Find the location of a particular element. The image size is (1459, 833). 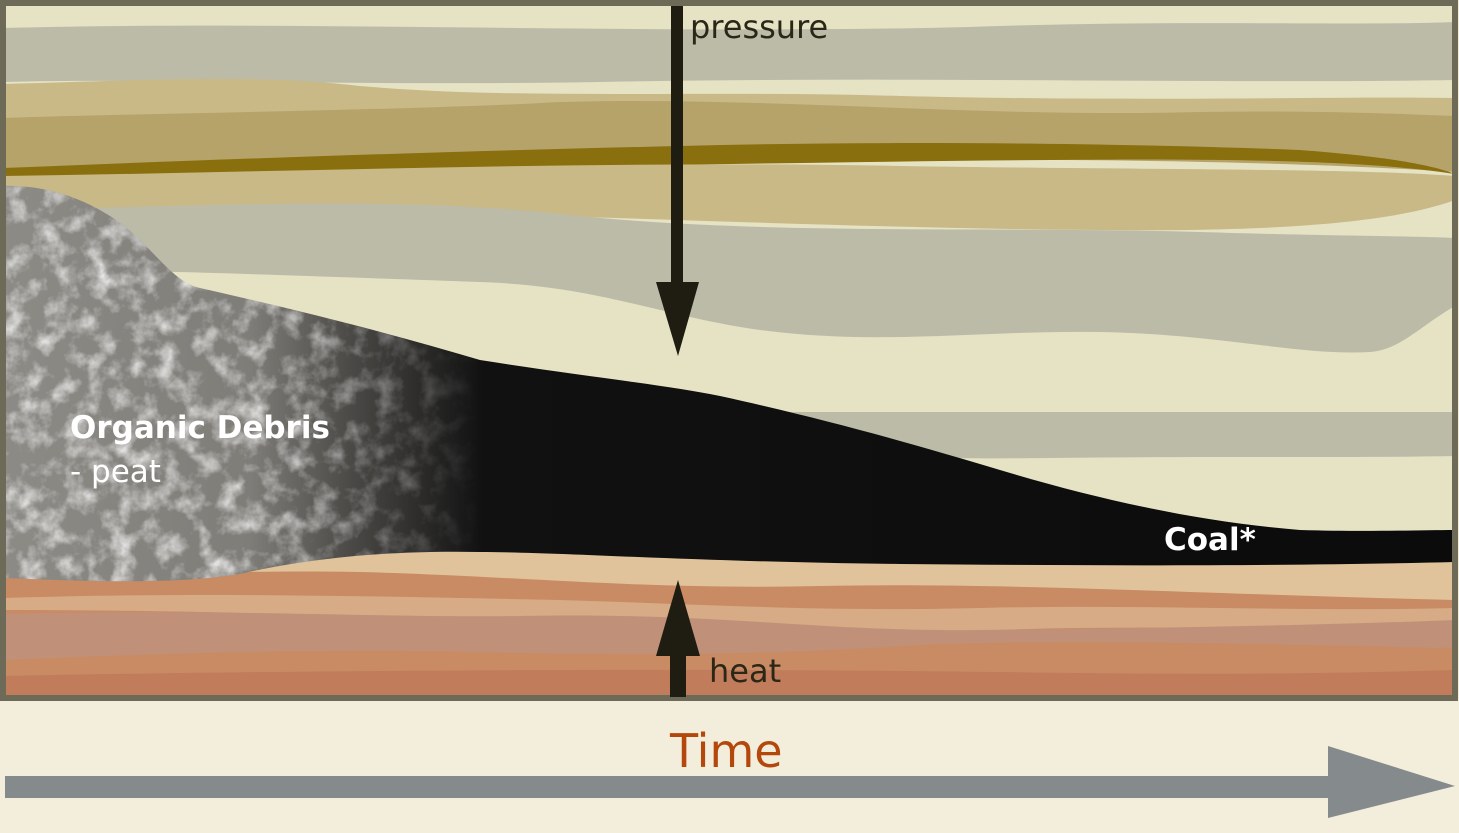

tan-layer-middle is located at coordinates (729, 197).